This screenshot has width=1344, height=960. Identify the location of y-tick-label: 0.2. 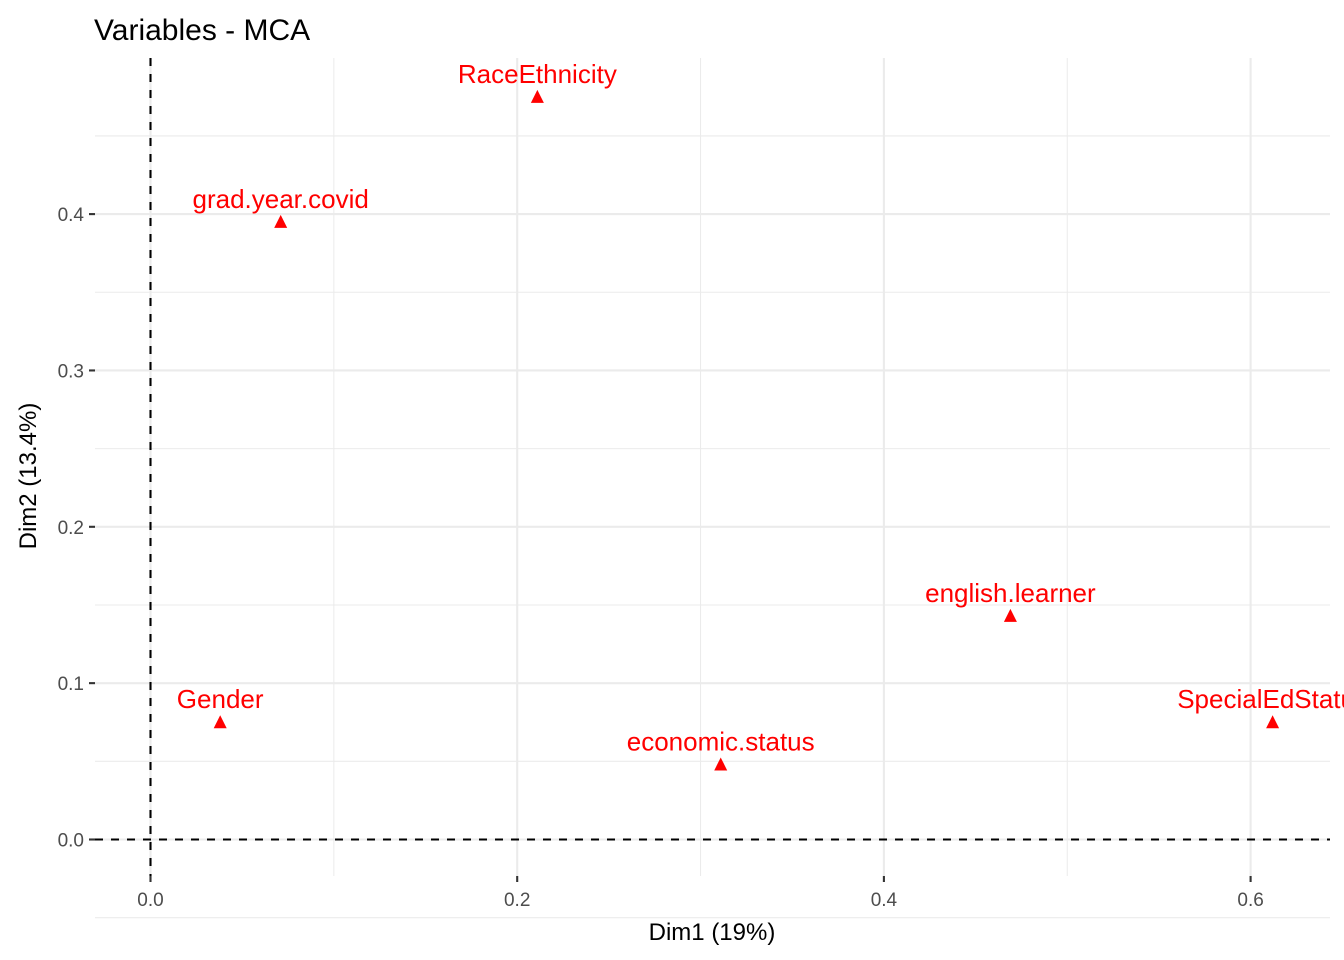
(71, 528).